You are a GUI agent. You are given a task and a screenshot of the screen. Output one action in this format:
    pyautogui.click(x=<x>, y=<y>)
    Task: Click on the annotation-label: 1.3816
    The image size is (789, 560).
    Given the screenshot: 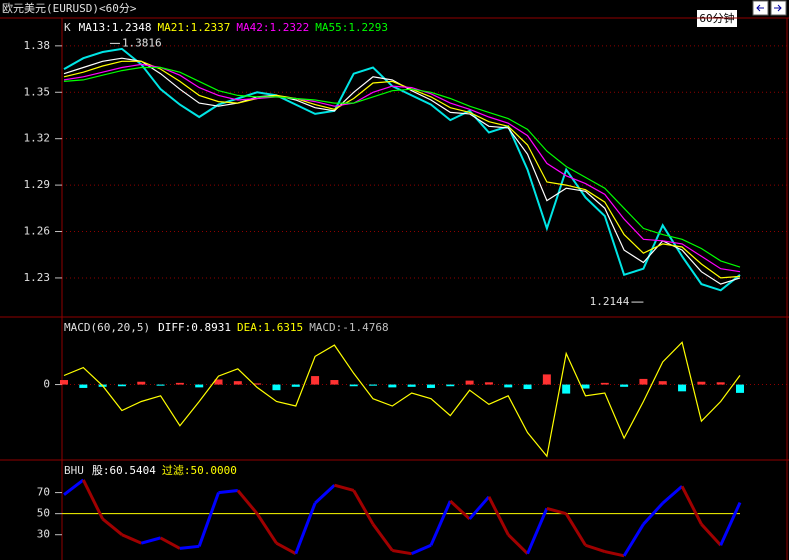 What is the action you would take?
    pyautogui.click(x=142, y=42)
    